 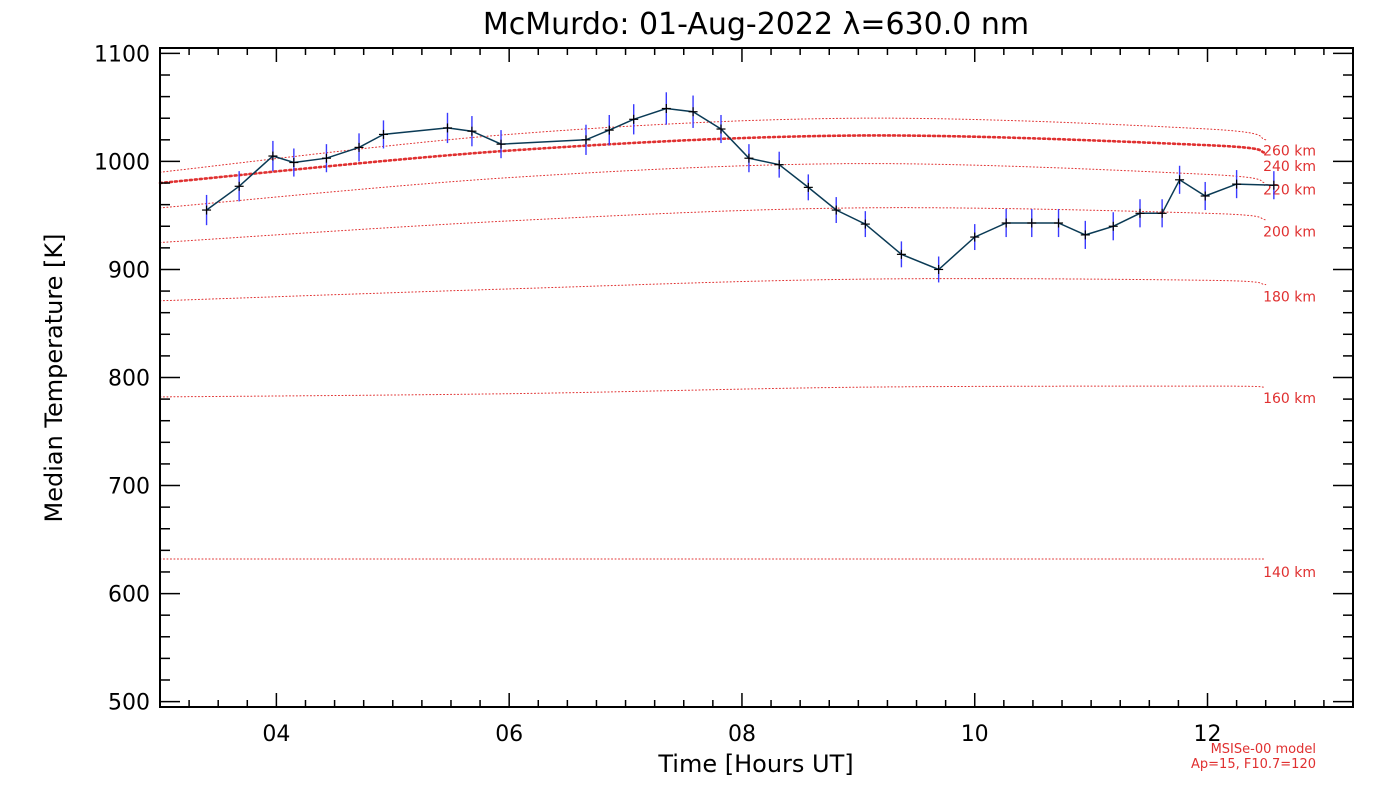 I want to click on model-curve-label: 240 km, so click(x=1289, y=167).